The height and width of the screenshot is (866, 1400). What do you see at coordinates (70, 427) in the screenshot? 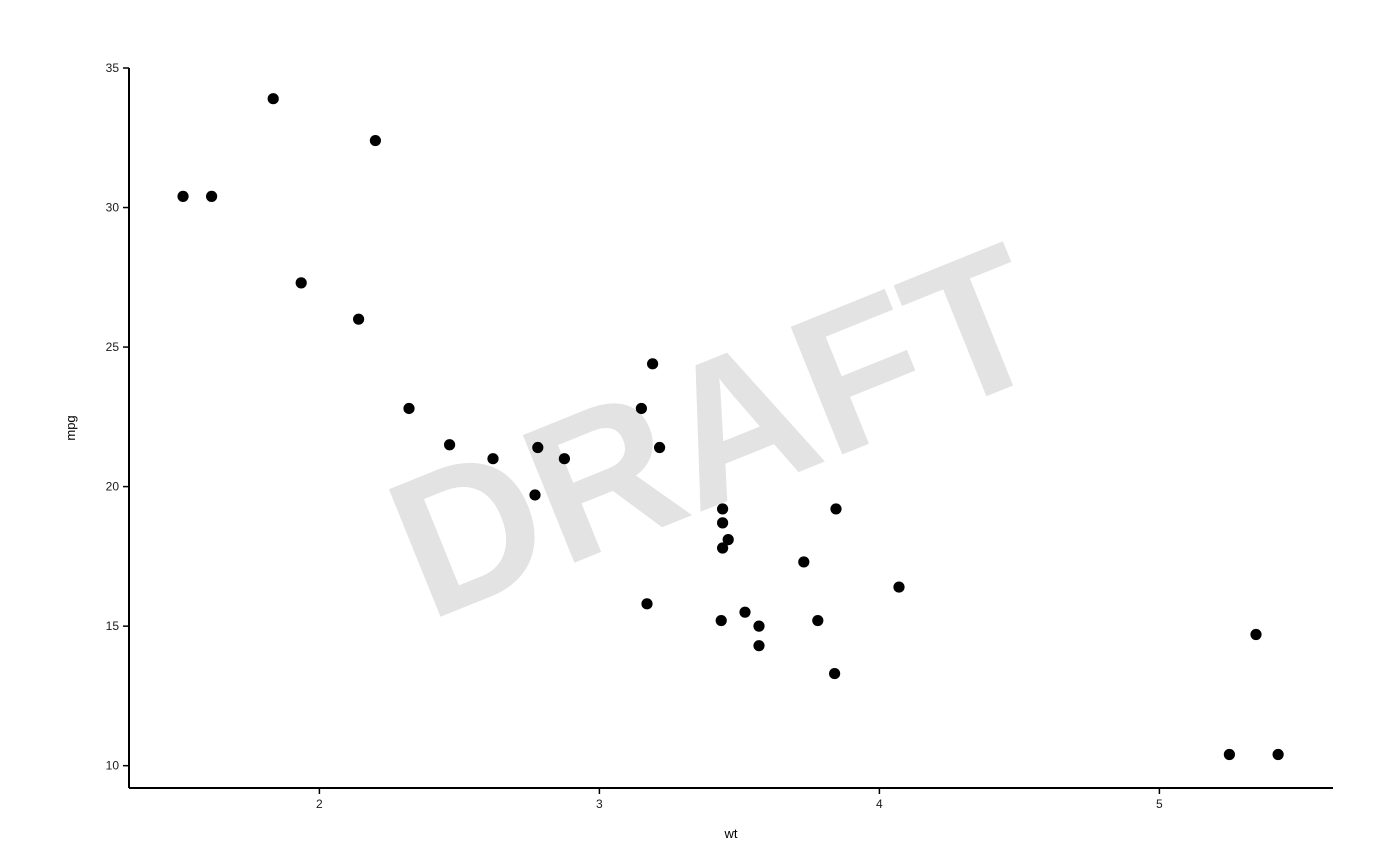
I see `y-axis-title: mpg` at bounding box center [70, 427].